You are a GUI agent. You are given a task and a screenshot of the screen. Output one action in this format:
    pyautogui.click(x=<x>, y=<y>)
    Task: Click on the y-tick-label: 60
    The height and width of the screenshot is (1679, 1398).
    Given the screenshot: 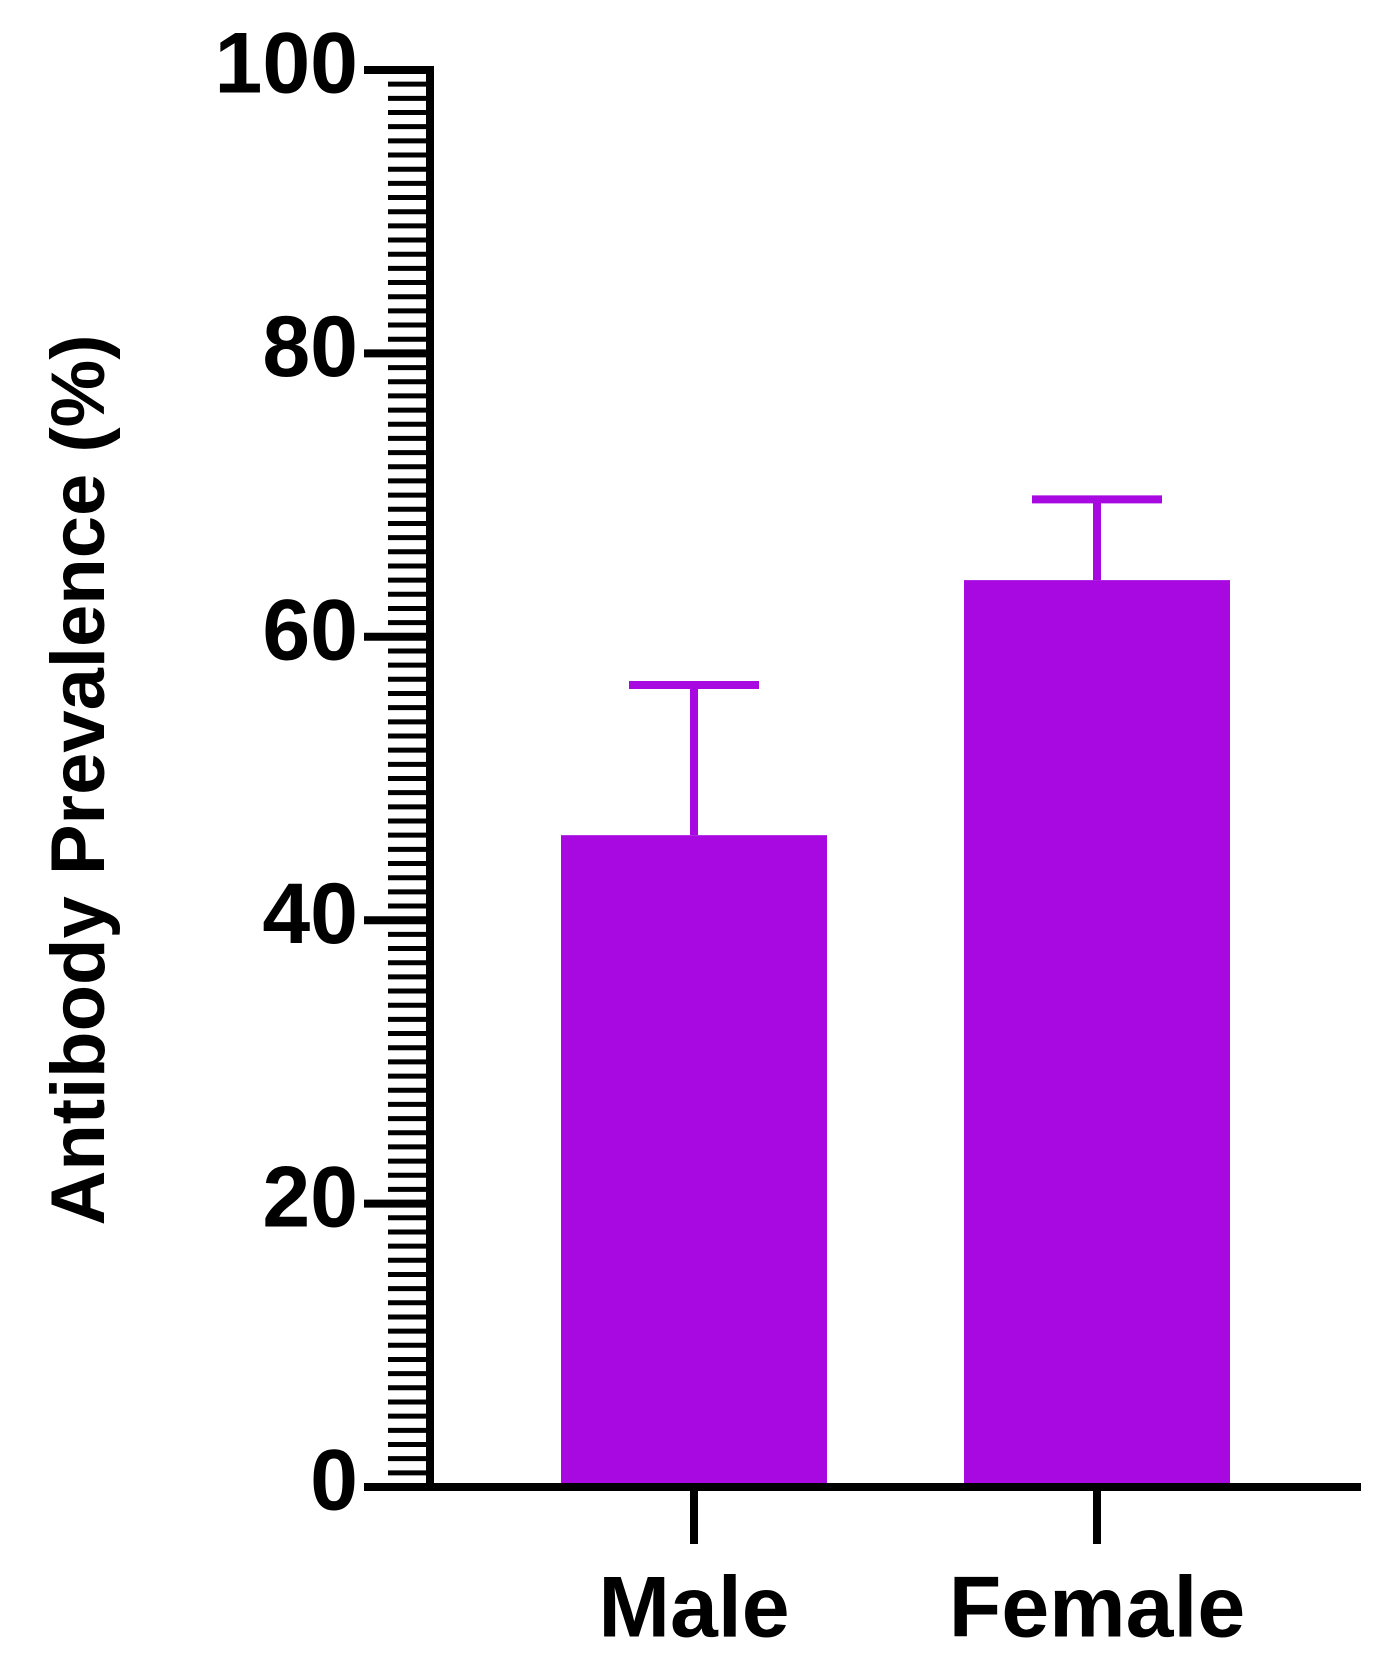 What is the action you would take?
    pyautogui.click(x=310, y=631)
    